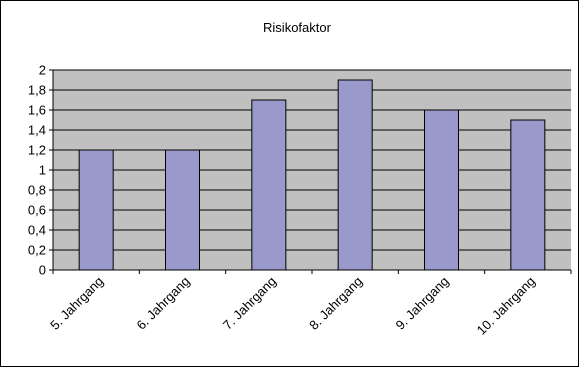 Image resolution: width=579 pixels, height=372 pixels. What do you see at coordinates (297, 27) in the screenshot?
I see `chart-title: Risikofaktor` at bounding box center [297, 27].